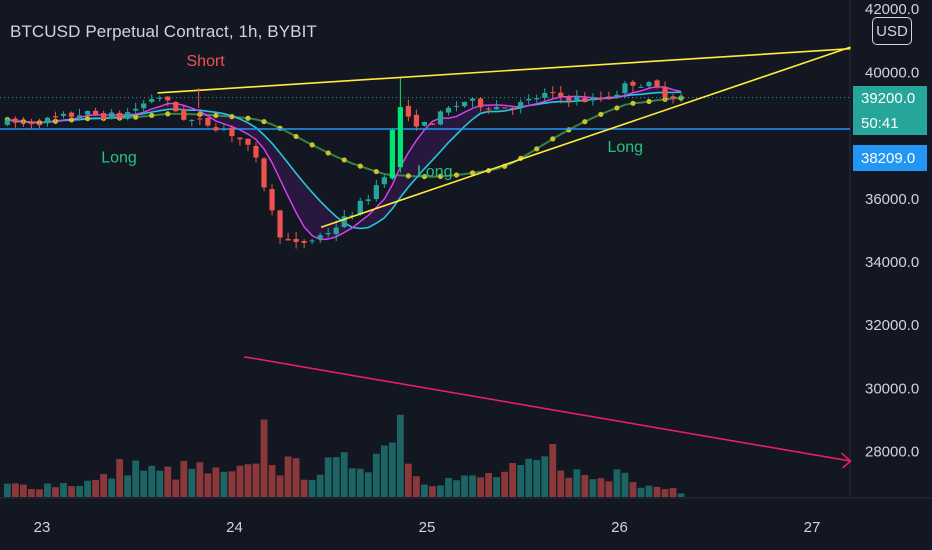 This screenshot has height=550, width=932. I want to click on bar-countdown-badge: 50:41, so click(890, 123).